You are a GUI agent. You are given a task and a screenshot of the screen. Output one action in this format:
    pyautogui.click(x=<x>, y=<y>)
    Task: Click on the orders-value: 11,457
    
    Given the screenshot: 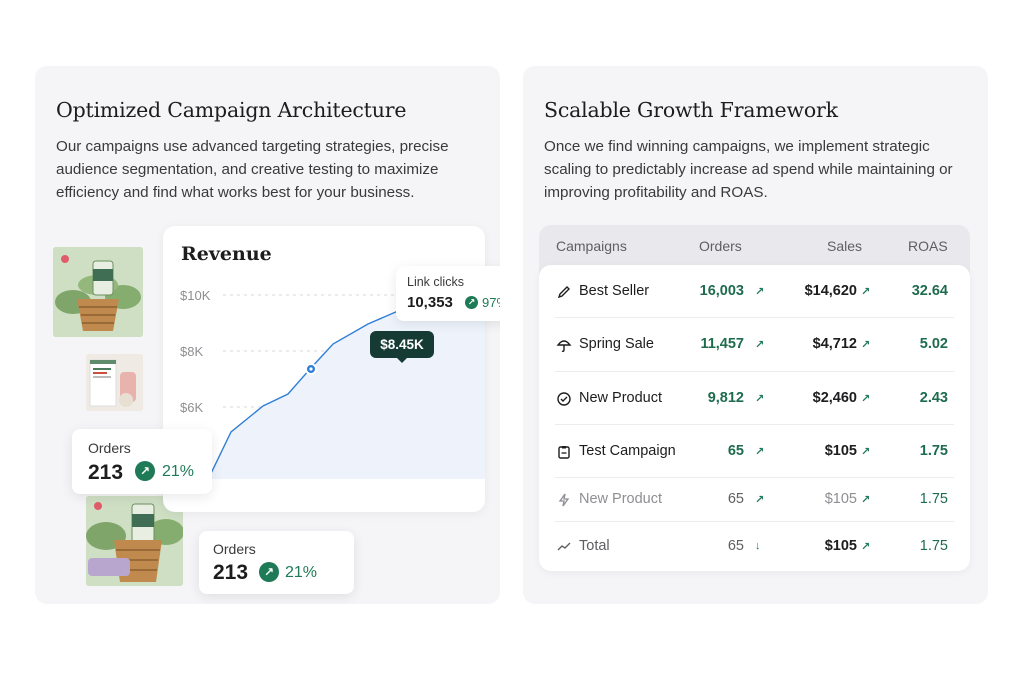 What is the action you would take?
    pyautogui.click(x=722, y=344)
    